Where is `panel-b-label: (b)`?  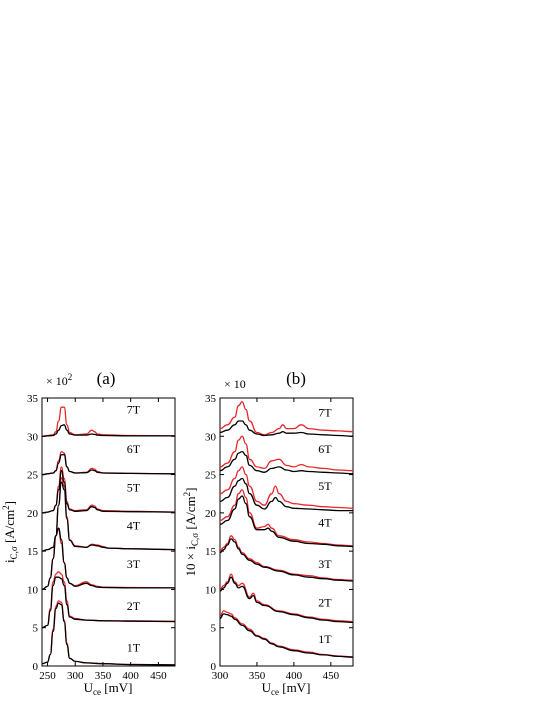 panel-b-label: (b) is located at coordinates (296, 378).